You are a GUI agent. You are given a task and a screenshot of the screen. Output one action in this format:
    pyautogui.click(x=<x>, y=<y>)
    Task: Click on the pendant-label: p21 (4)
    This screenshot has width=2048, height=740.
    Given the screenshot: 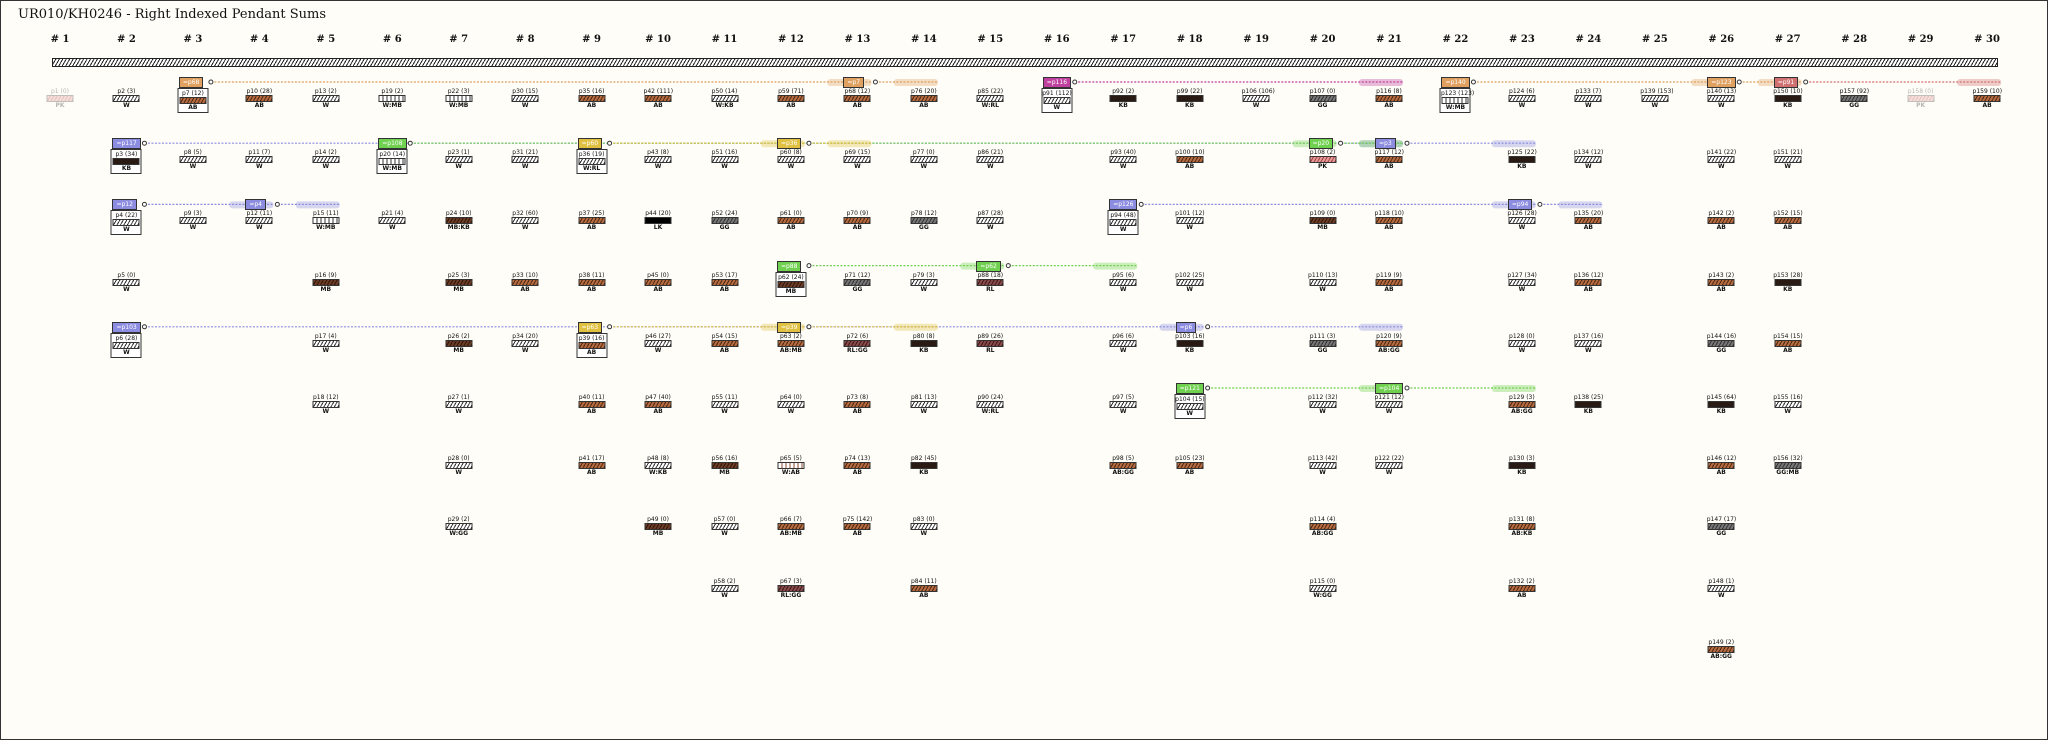 What is the action you would take?
    pyautogui.click(x=392, y=214)
    